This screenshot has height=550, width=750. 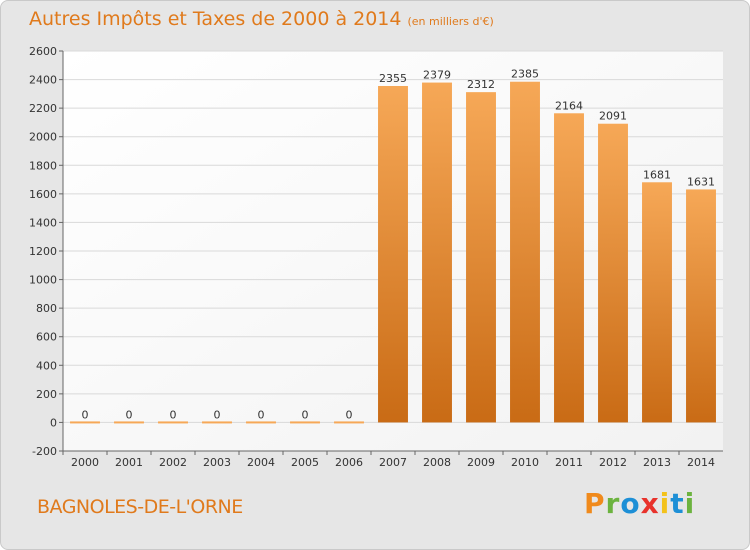 What do you see at coordinates (481, 84) in the screenshot?
I see `data-label: 2312` at bounding box center [481, 84].